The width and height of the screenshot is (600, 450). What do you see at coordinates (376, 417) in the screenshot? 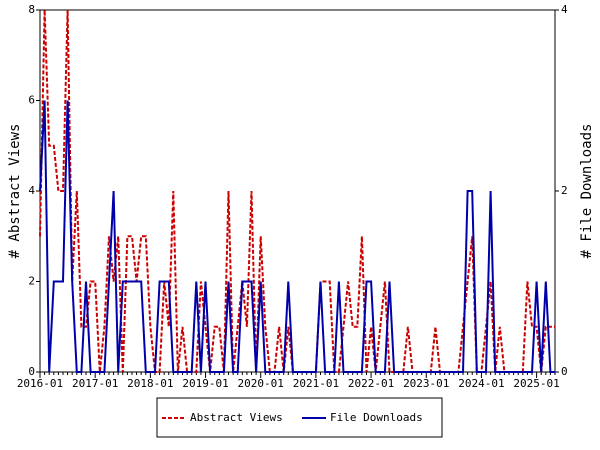
I see `legend-label: File Downloads` at bounding box center [376, 417].